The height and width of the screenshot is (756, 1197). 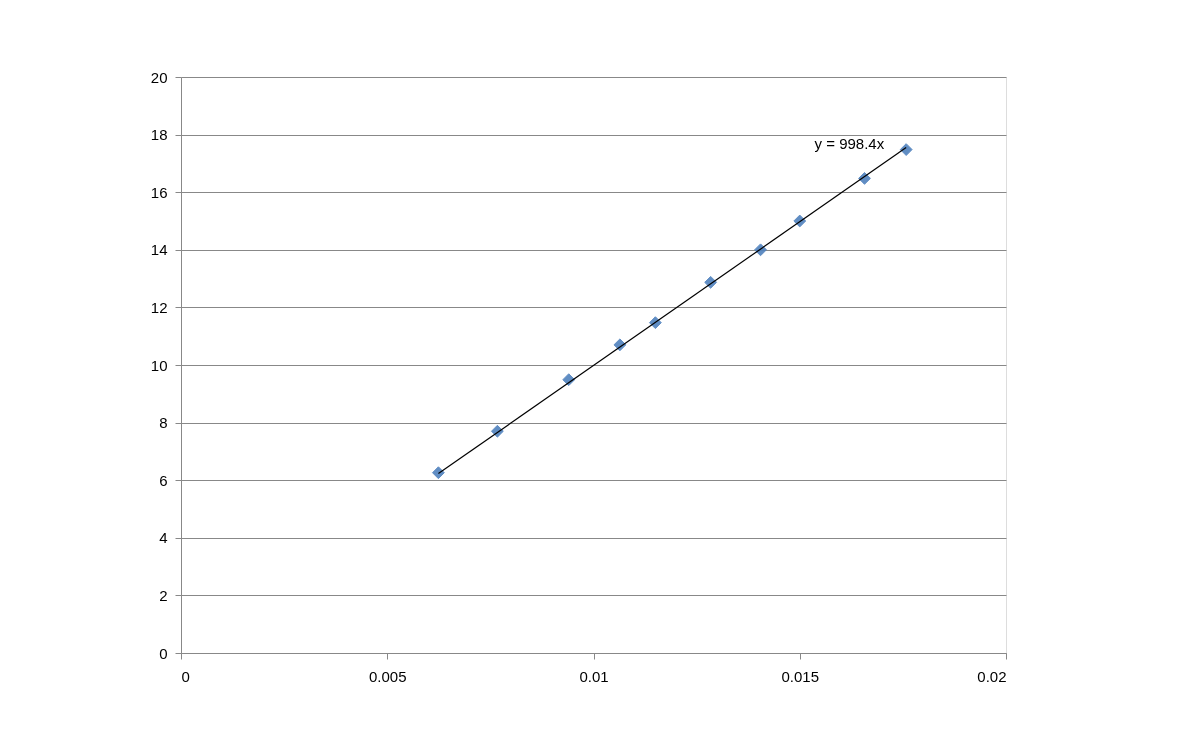 What do you see at coordinates (800, 676) in the screenshot?
I see `x-tick-label: 0.015` at bounding box center [800, 676].